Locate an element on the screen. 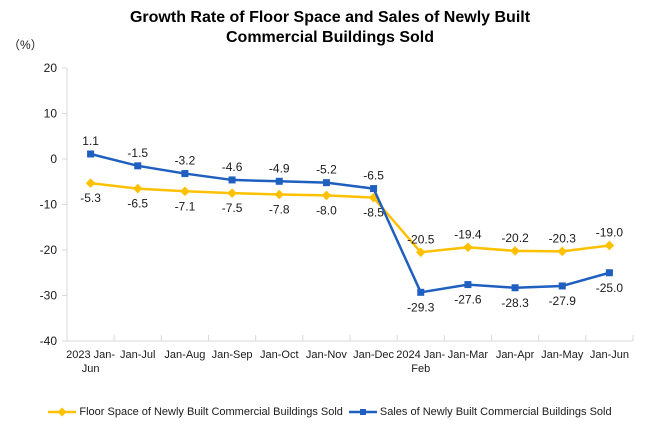  x-tick-label: Jan-Jul is located at coordinates (137, 355).